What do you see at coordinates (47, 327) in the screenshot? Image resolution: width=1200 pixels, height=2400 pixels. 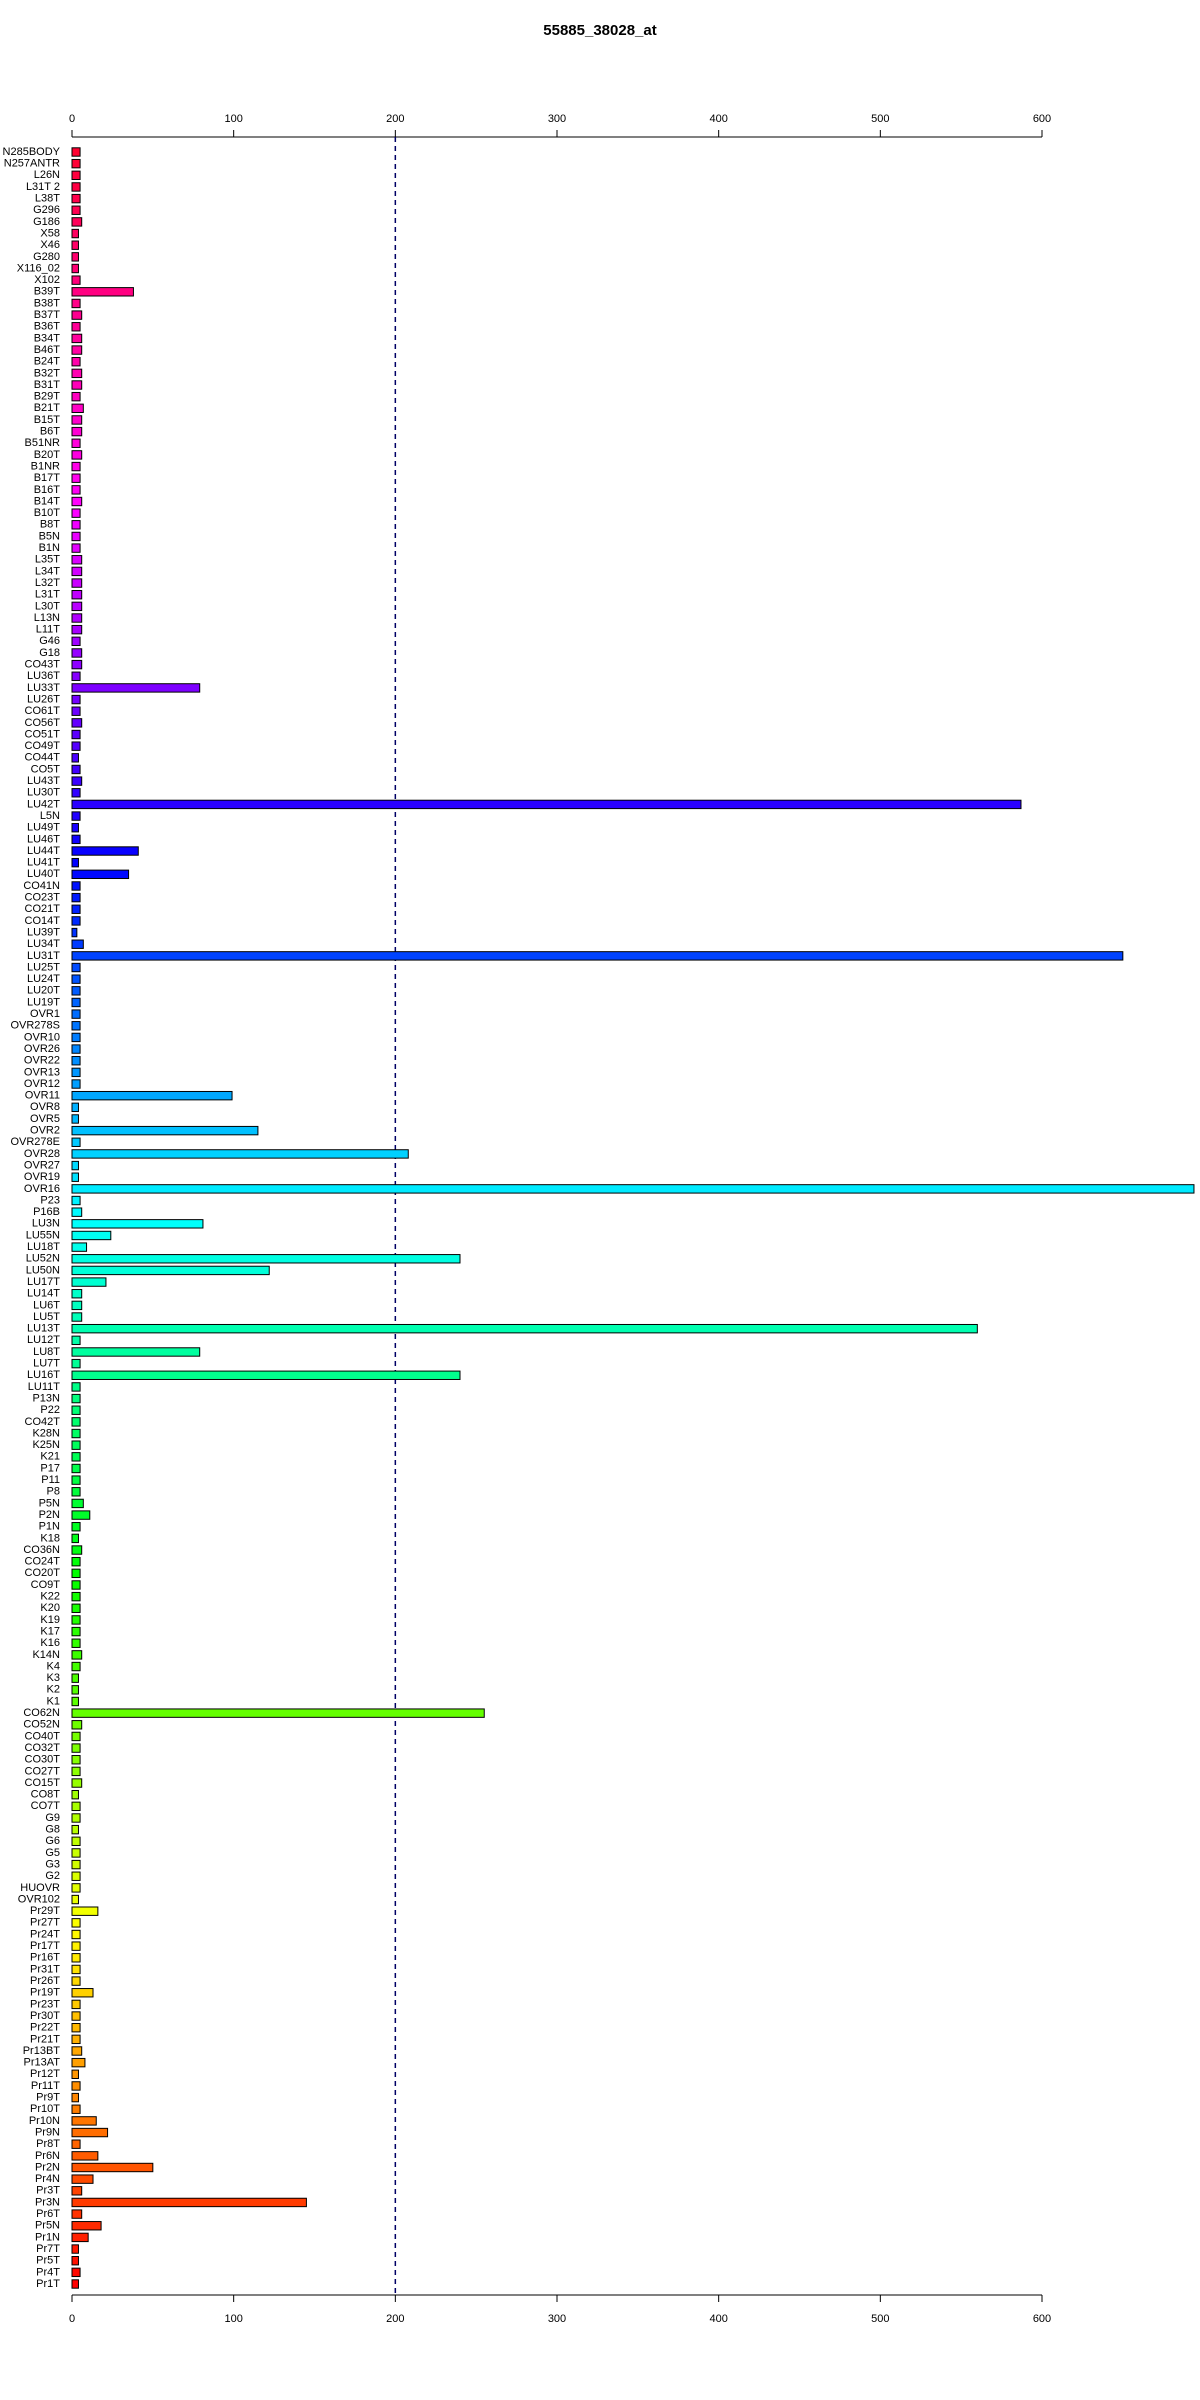 I see `y-tick-label: B36T` at bounding box center [47, 327].